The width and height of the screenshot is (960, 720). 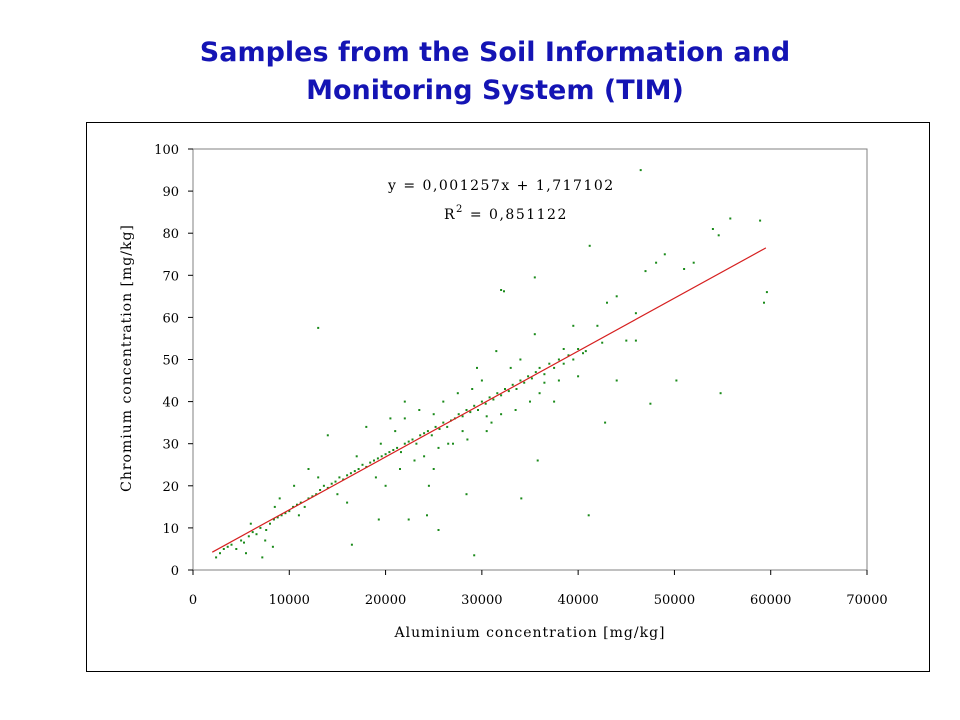 What do you see at coordinates (866, 600) in the screenshot?
I see `x-tick-label: 70000` at bounding box center [866, 600].